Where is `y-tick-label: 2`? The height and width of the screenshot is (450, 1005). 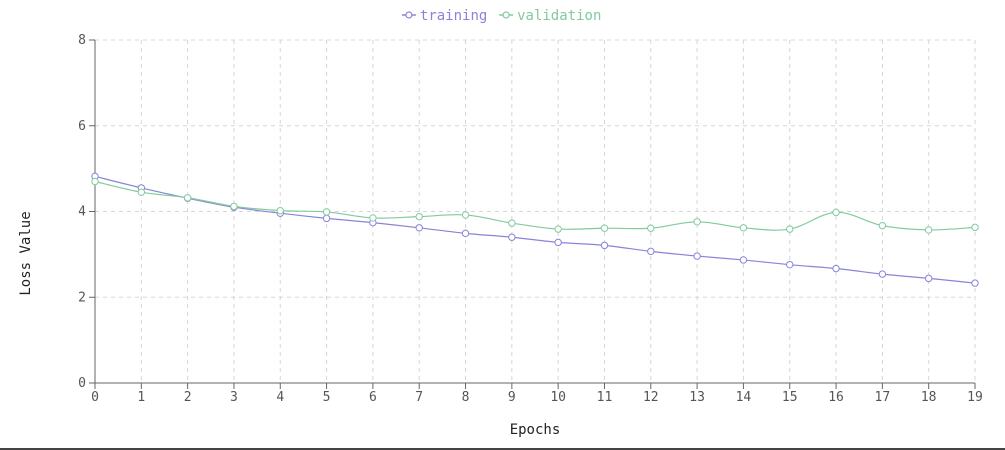 y-tick-label: 2 is located at coordinates (82, 297).